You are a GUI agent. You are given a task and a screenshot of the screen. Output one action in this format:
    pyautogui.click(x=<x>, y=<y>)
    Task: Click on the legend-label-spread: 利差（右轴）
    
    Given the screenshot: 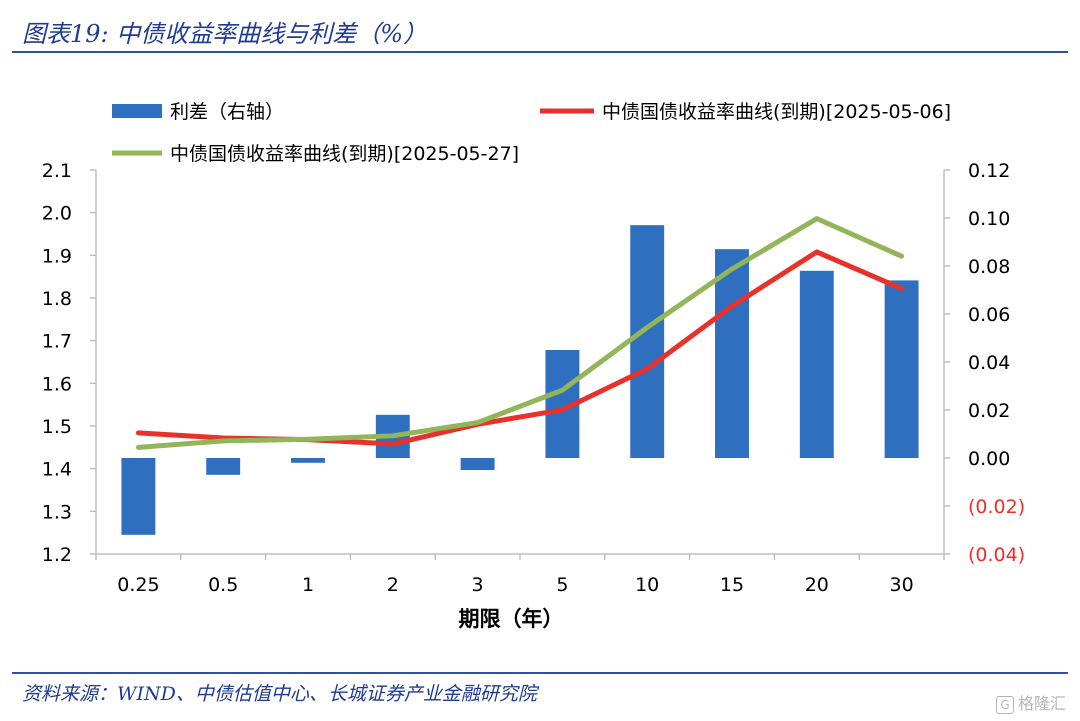 What is the action you would take?
    pyautogui.click(x=227, y=112)
    